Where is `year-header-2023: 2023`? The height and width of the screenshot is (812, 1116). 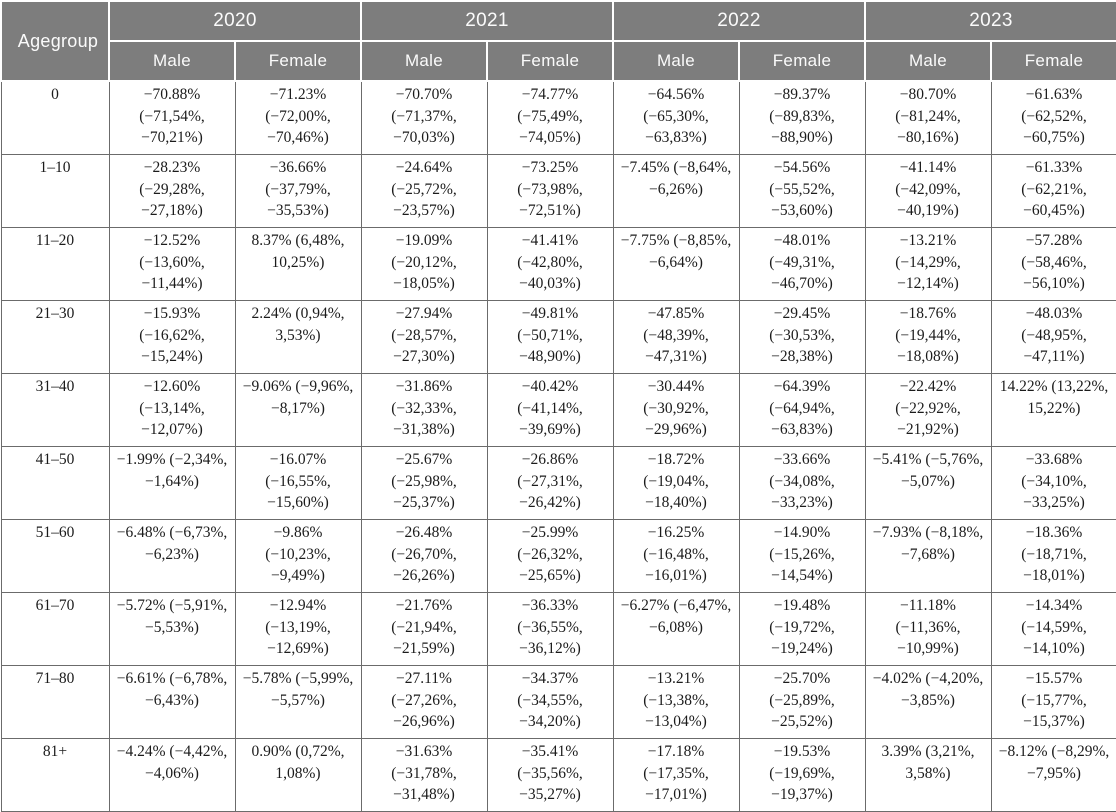 year-header-2023: 2023 is located at coordinates (990, 21).